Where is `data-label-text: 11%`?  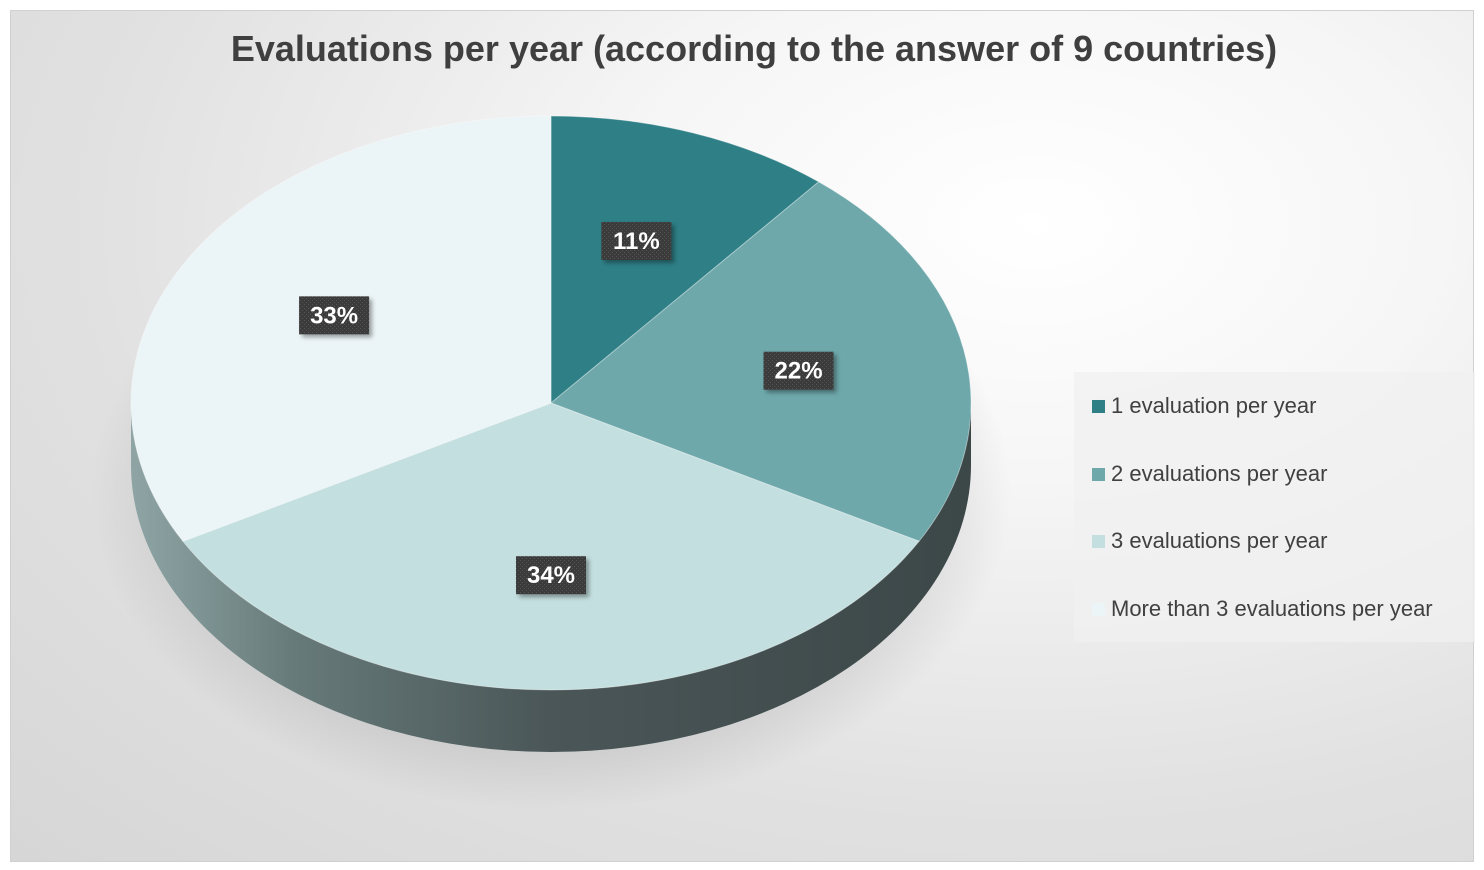
data-label-text: 11% is located at coordinates (636, 241).